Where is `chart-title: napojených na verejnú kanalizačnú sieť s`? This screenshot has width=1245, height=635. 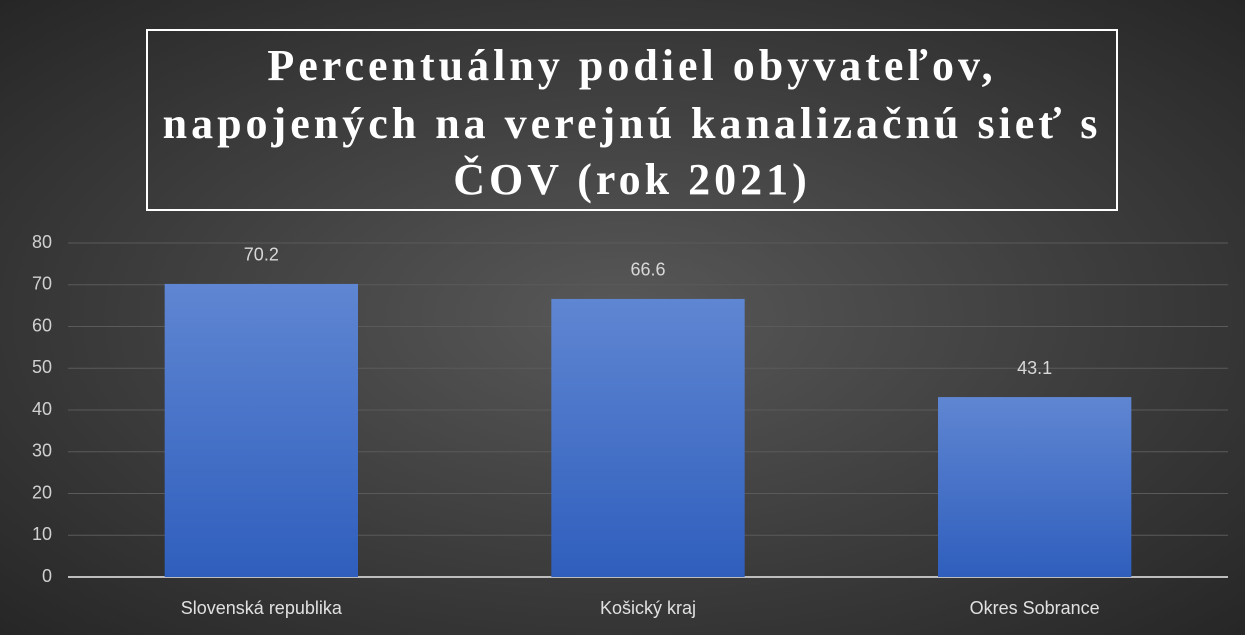
chart-title: napojených na verejnú kanalizačnú sieť s is located at coordinates (632, 123).